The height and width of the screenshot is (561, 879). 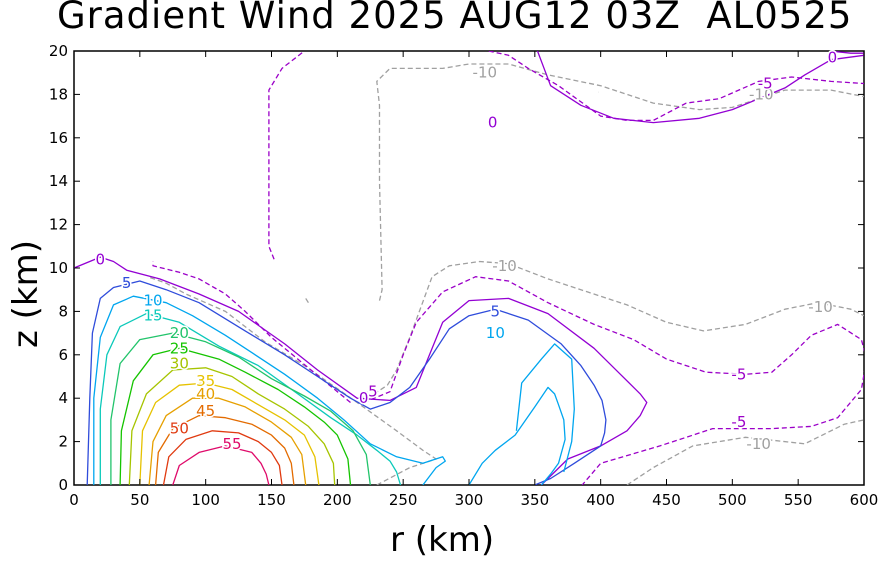 I want to click on y-tick-label: 2, so click(x=63, y=442).